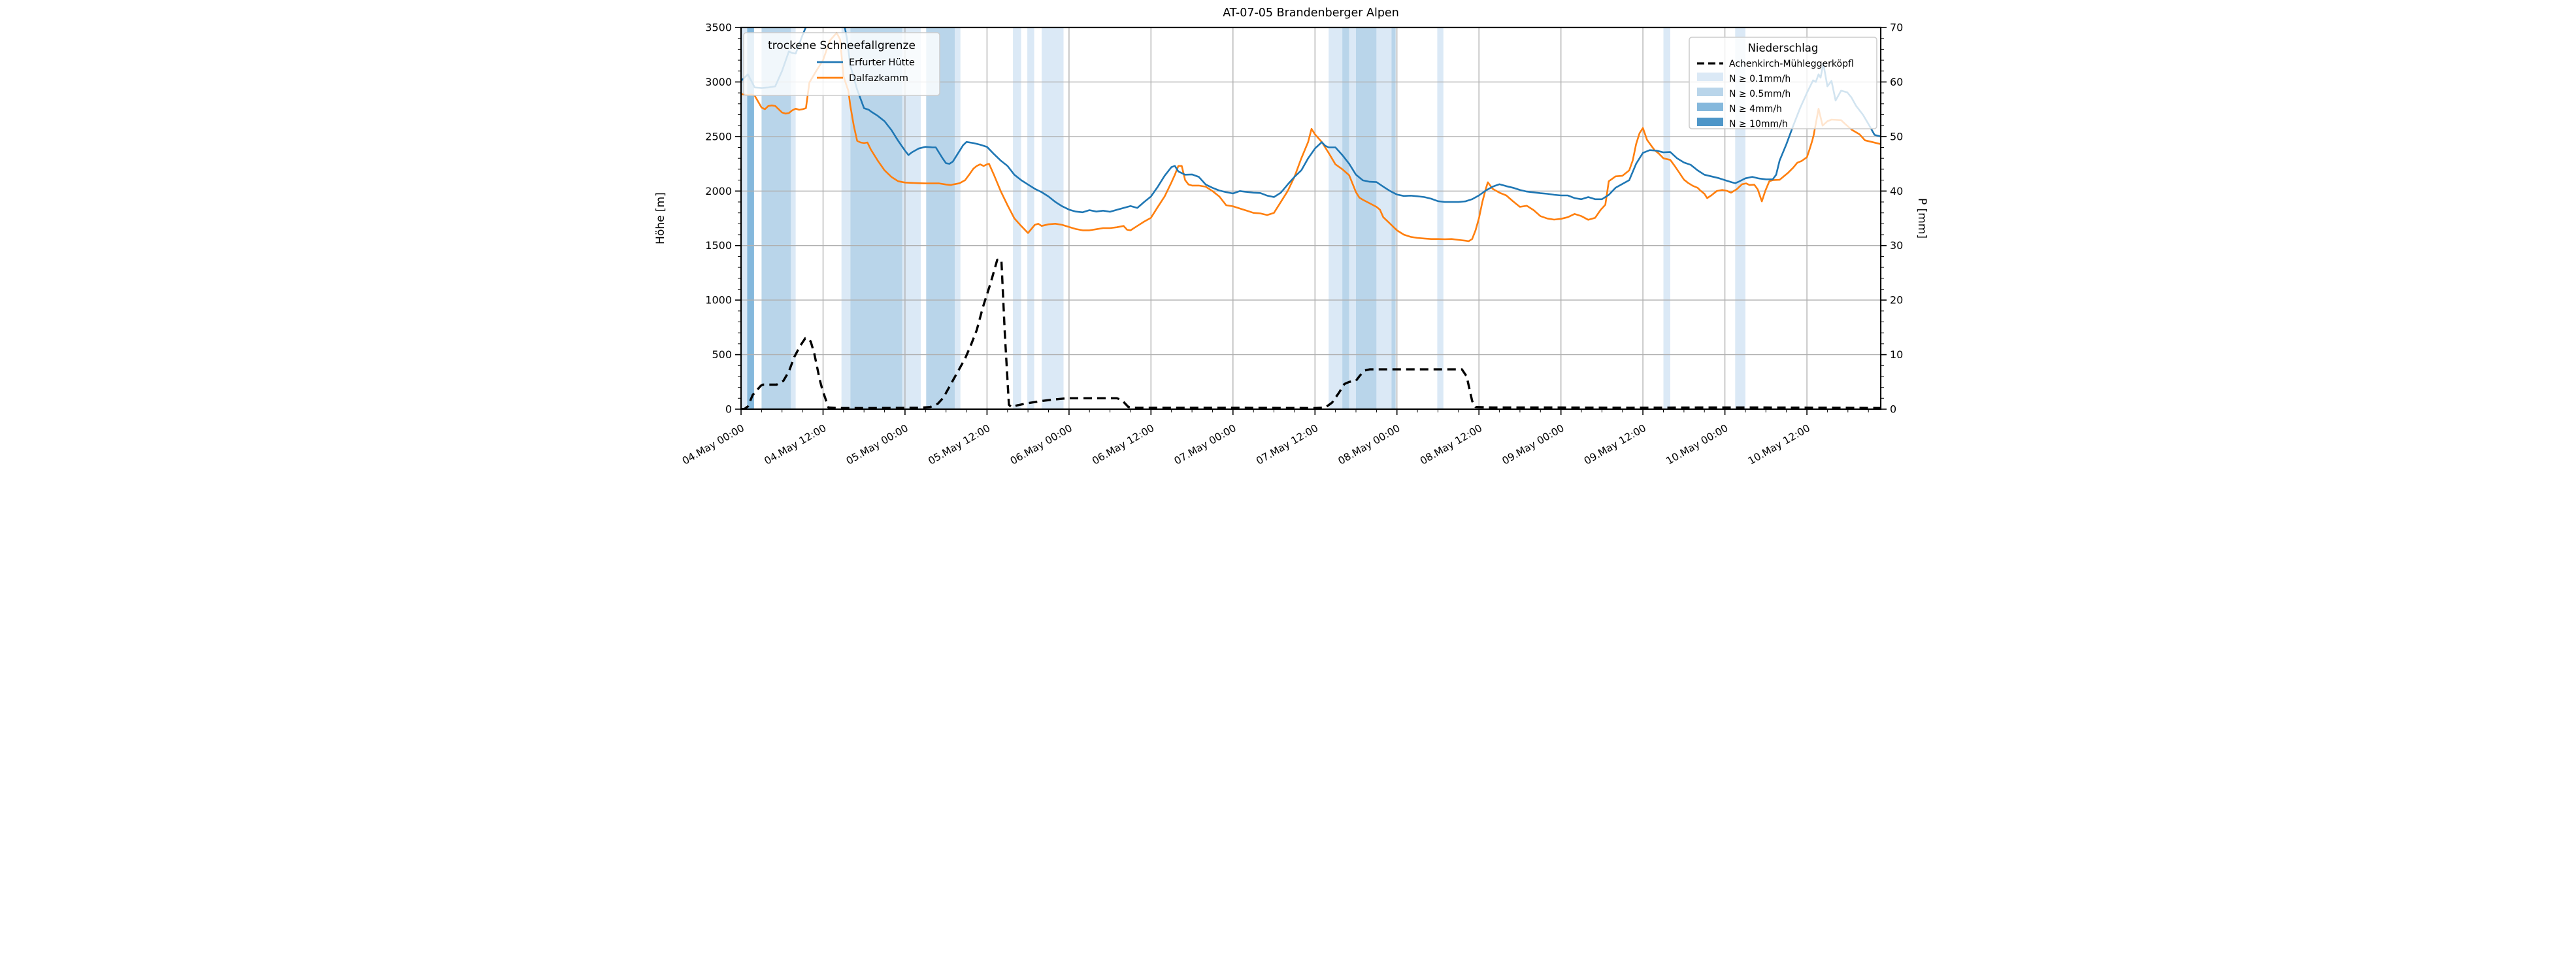  I want to click on legend-snowline-title: trockene Schneefallgrenze, so click(842, 45).